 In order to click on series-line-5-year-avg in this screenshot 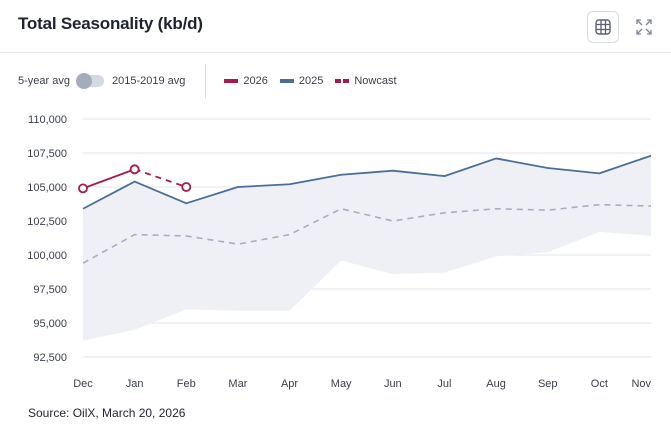, I will do `click(367, 233)`.